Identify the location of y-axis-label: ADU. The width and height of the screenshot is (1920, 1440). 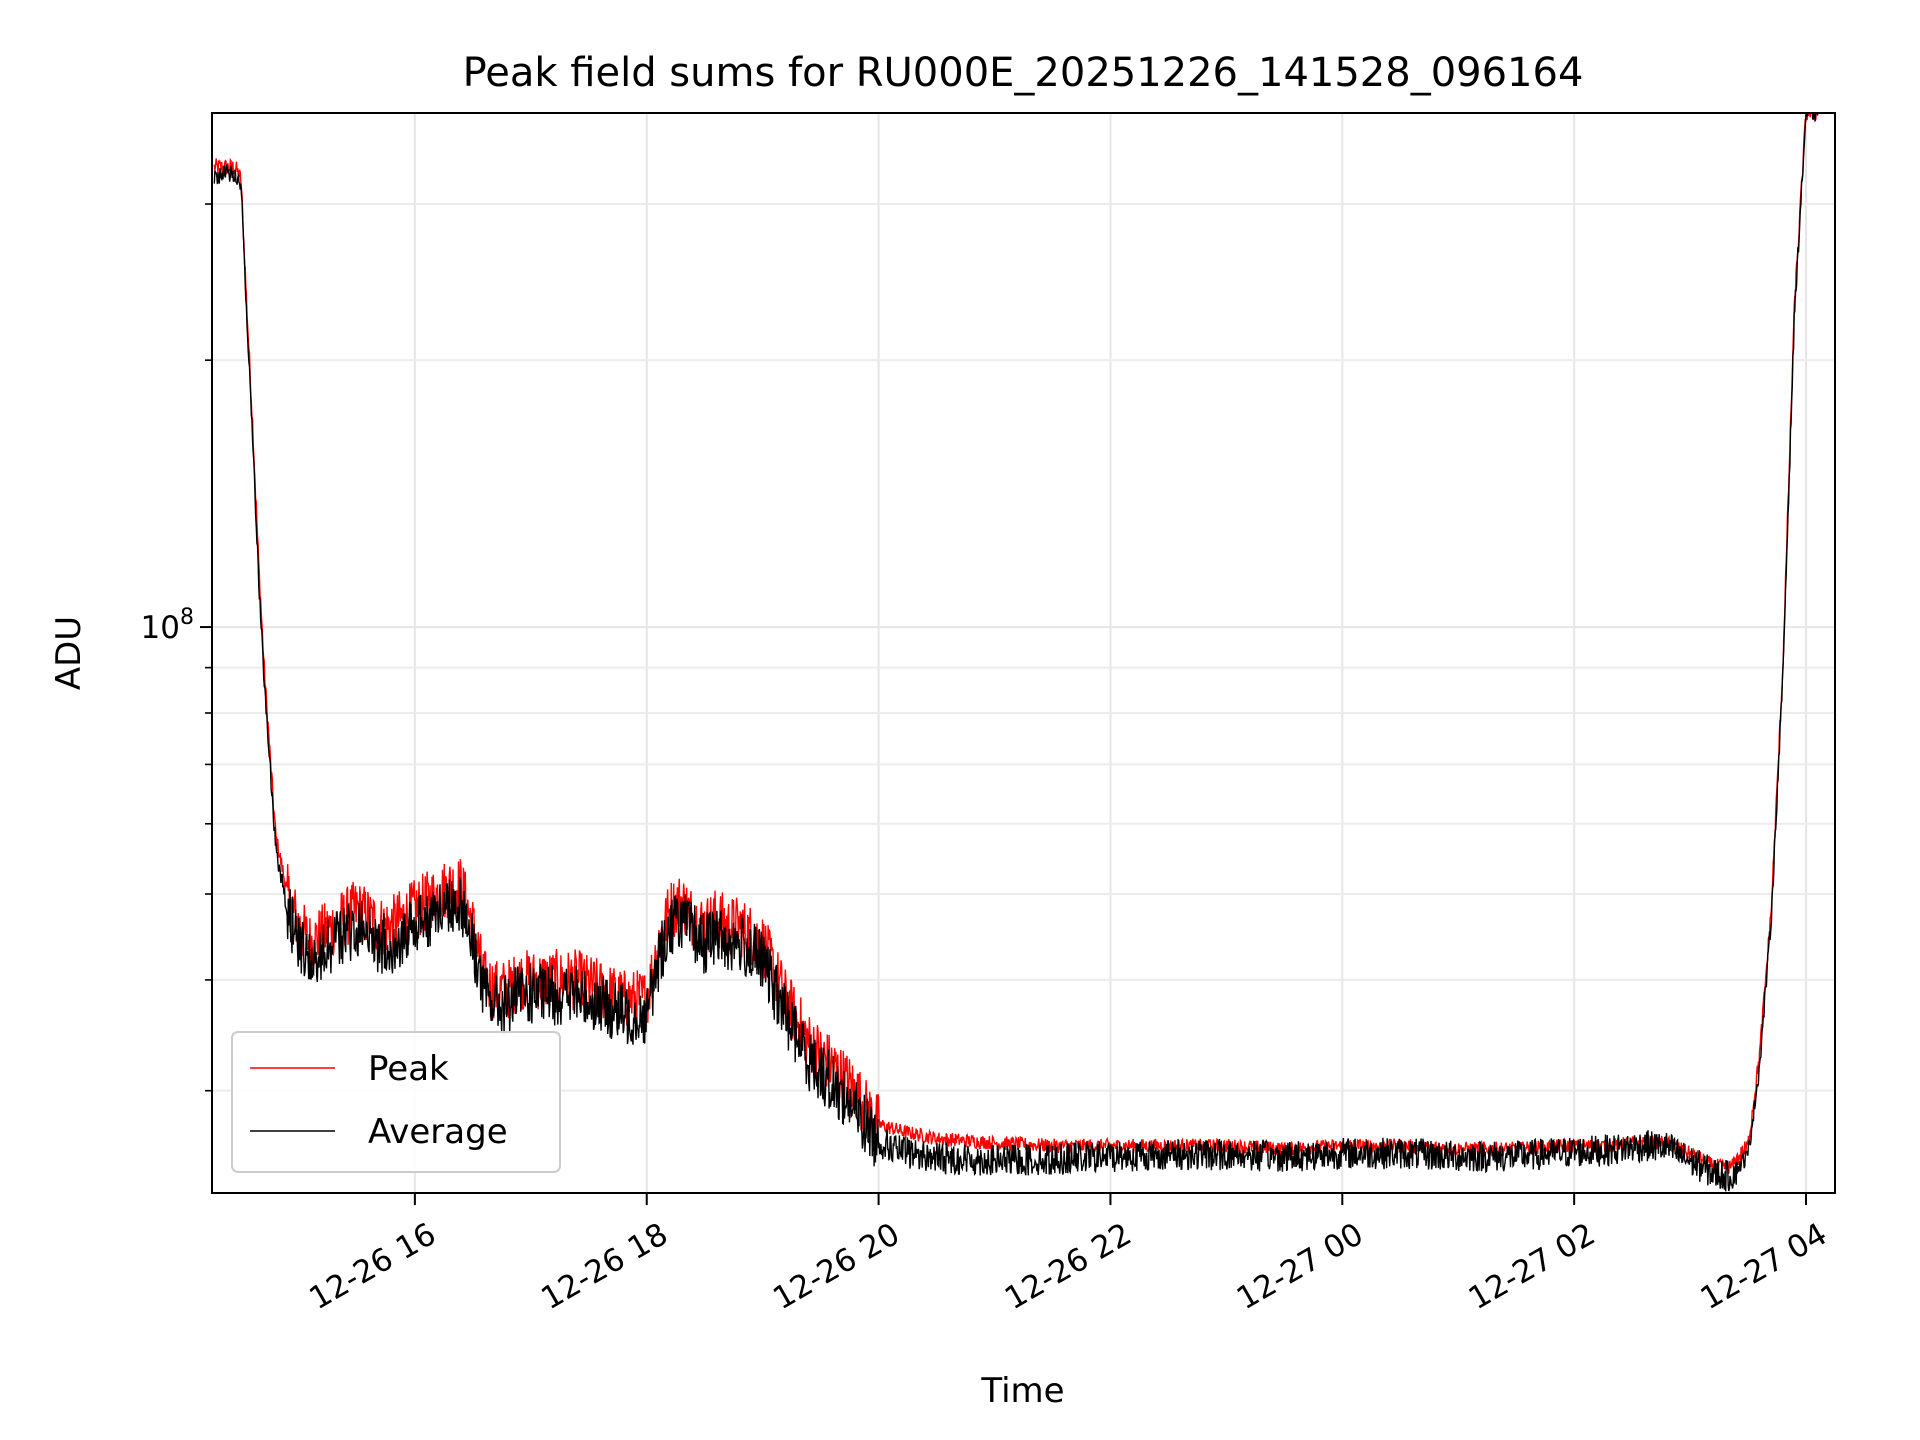
(69, 653).